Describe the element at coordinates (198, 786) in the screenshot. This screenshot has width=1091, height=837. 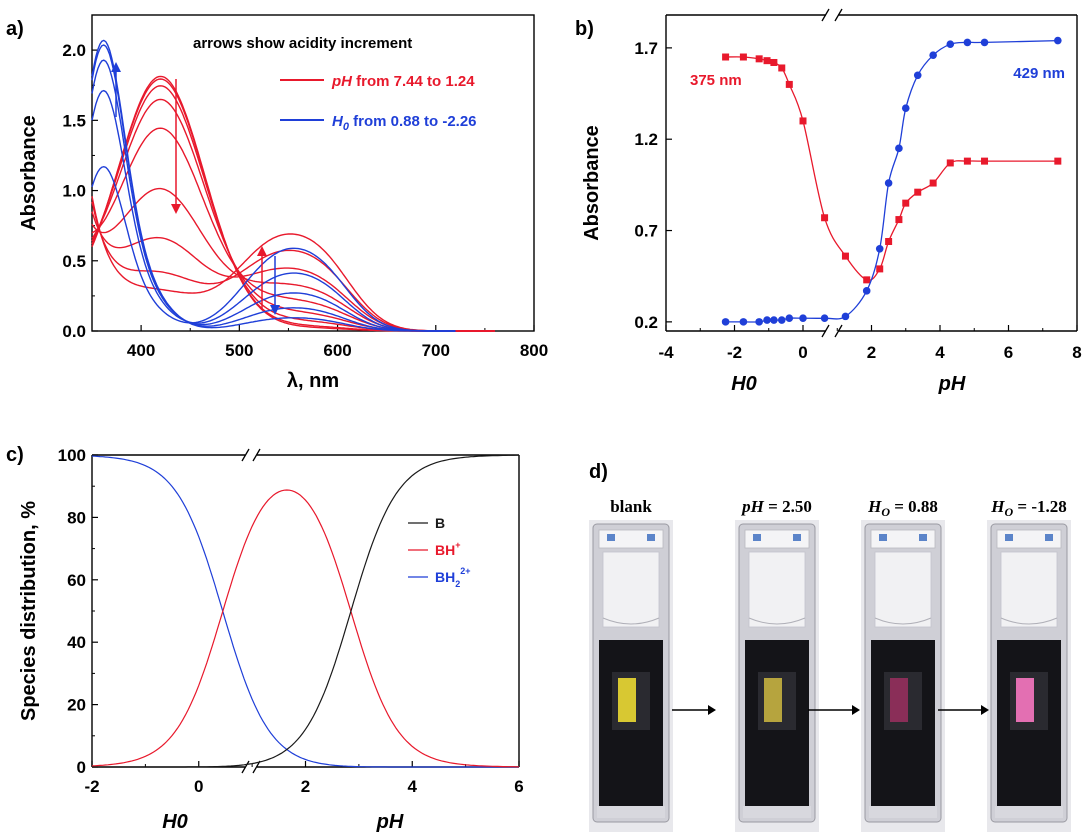
I see `x-tick-label-c: 0` at that location.